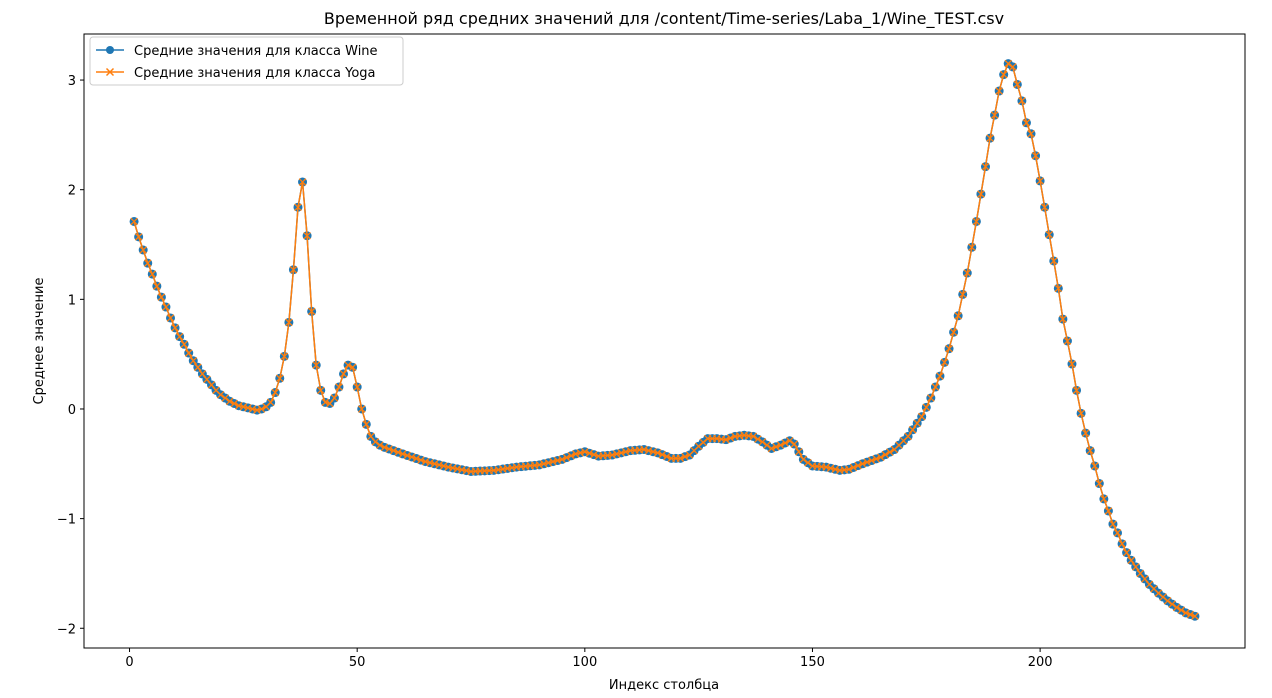  Describe the element at coordinates (110, 50) in the screenshot. I see `legend-wine-marker` at that location.